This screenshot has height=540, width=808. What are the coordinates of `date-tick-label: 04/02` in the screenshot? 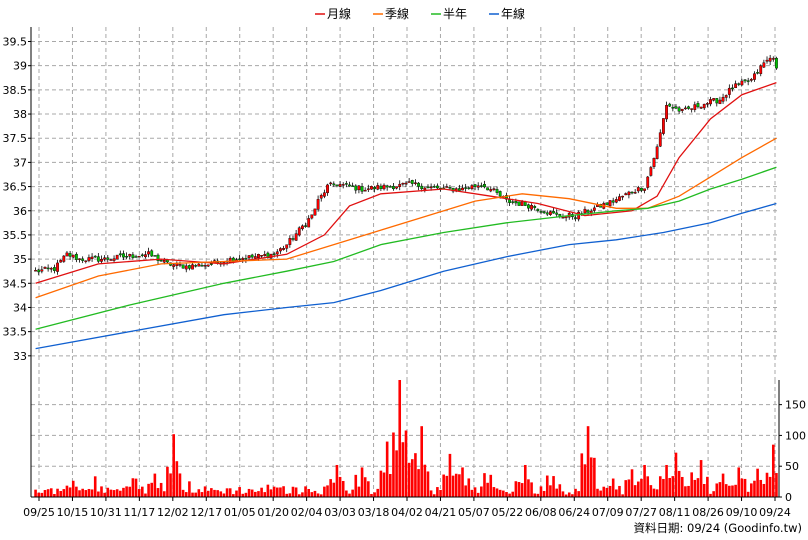 It's located at (407, 512).